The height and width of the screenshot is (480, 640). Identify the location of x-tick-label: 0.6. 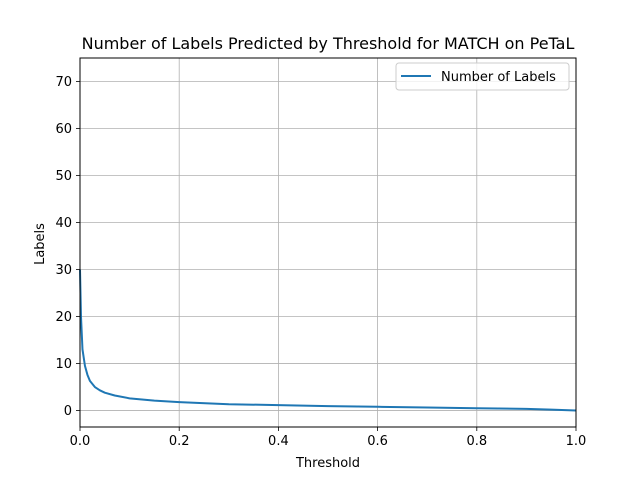
(377, 441).